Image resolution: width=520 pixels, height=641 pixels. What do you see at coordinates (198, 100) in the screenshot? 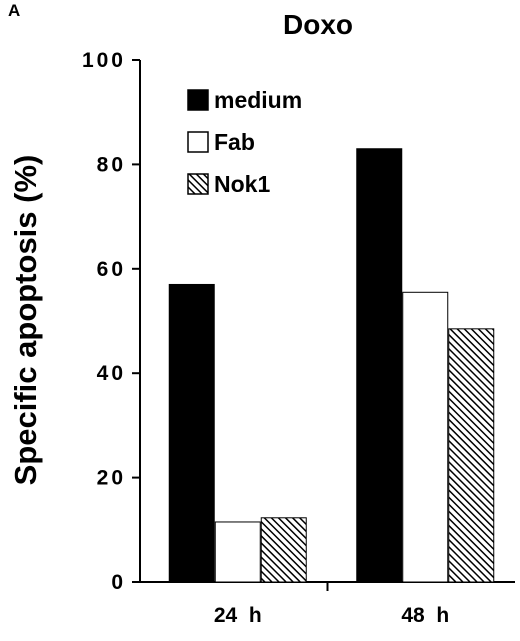
I see `legend-swatch-medium` at bounding box center [198, 100].